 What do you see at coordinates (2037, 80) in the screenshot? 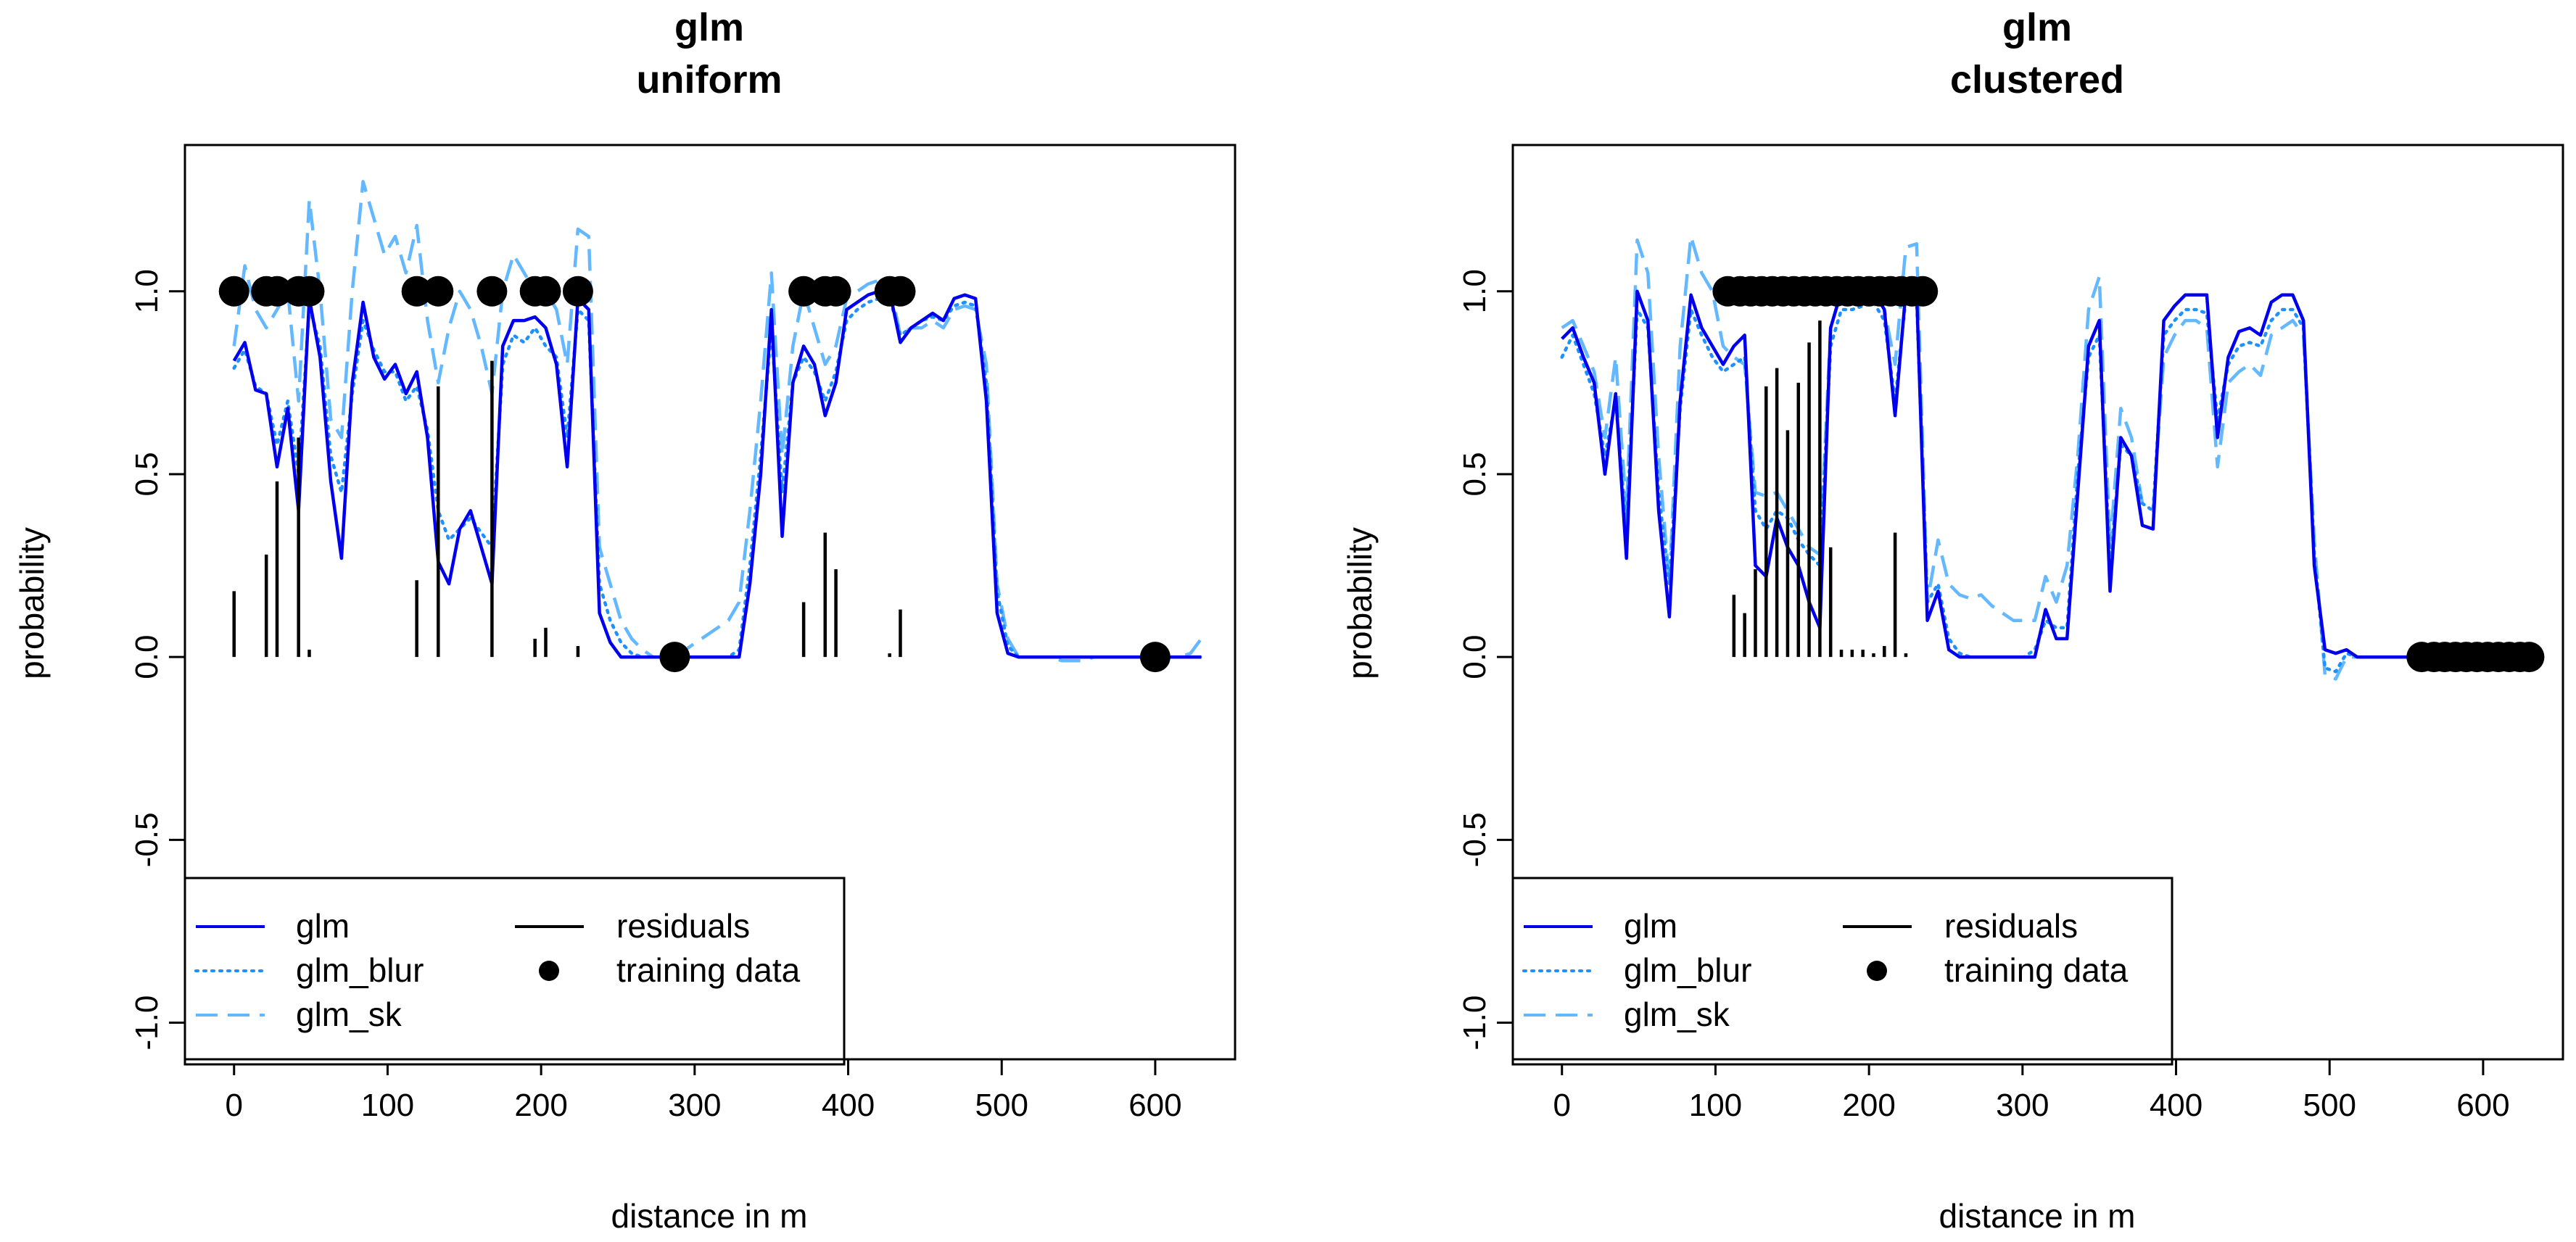
I see `panel-title-line2: clustered` at bounding box center [2037, 80].